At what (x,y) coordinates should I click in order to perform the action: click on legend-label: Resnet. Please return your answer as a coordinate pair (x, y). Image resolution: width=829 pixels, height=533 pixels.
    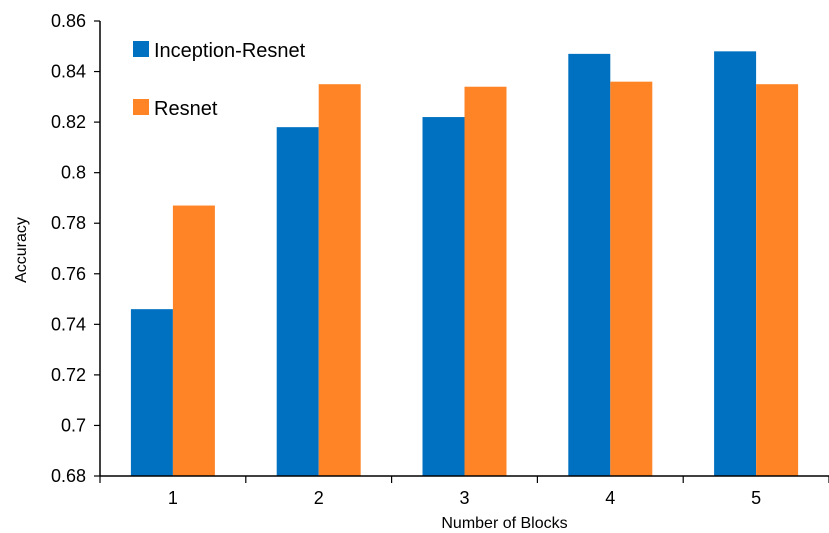
    Looking at the image, I should click on (186, 109).